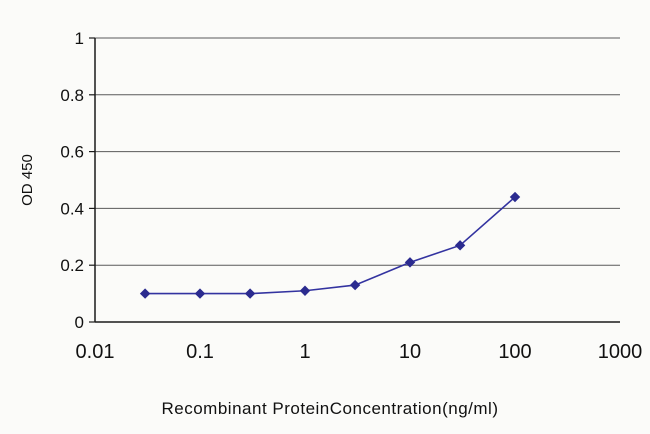 The image size is (650, 434). What do you see at coordinates (79, 38) in the screenshot?
I see `y-tick-label: 1` at bounding box center [79, 38].